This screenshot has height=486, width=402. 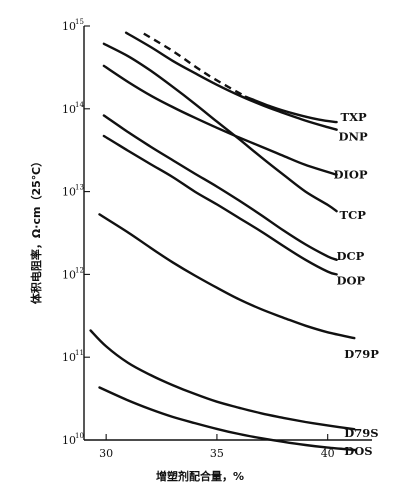 What do you see at coordinates (69, 357) in the screenshot?
I see `y-tick-label-1: 10` at bounding box center [69, 357].